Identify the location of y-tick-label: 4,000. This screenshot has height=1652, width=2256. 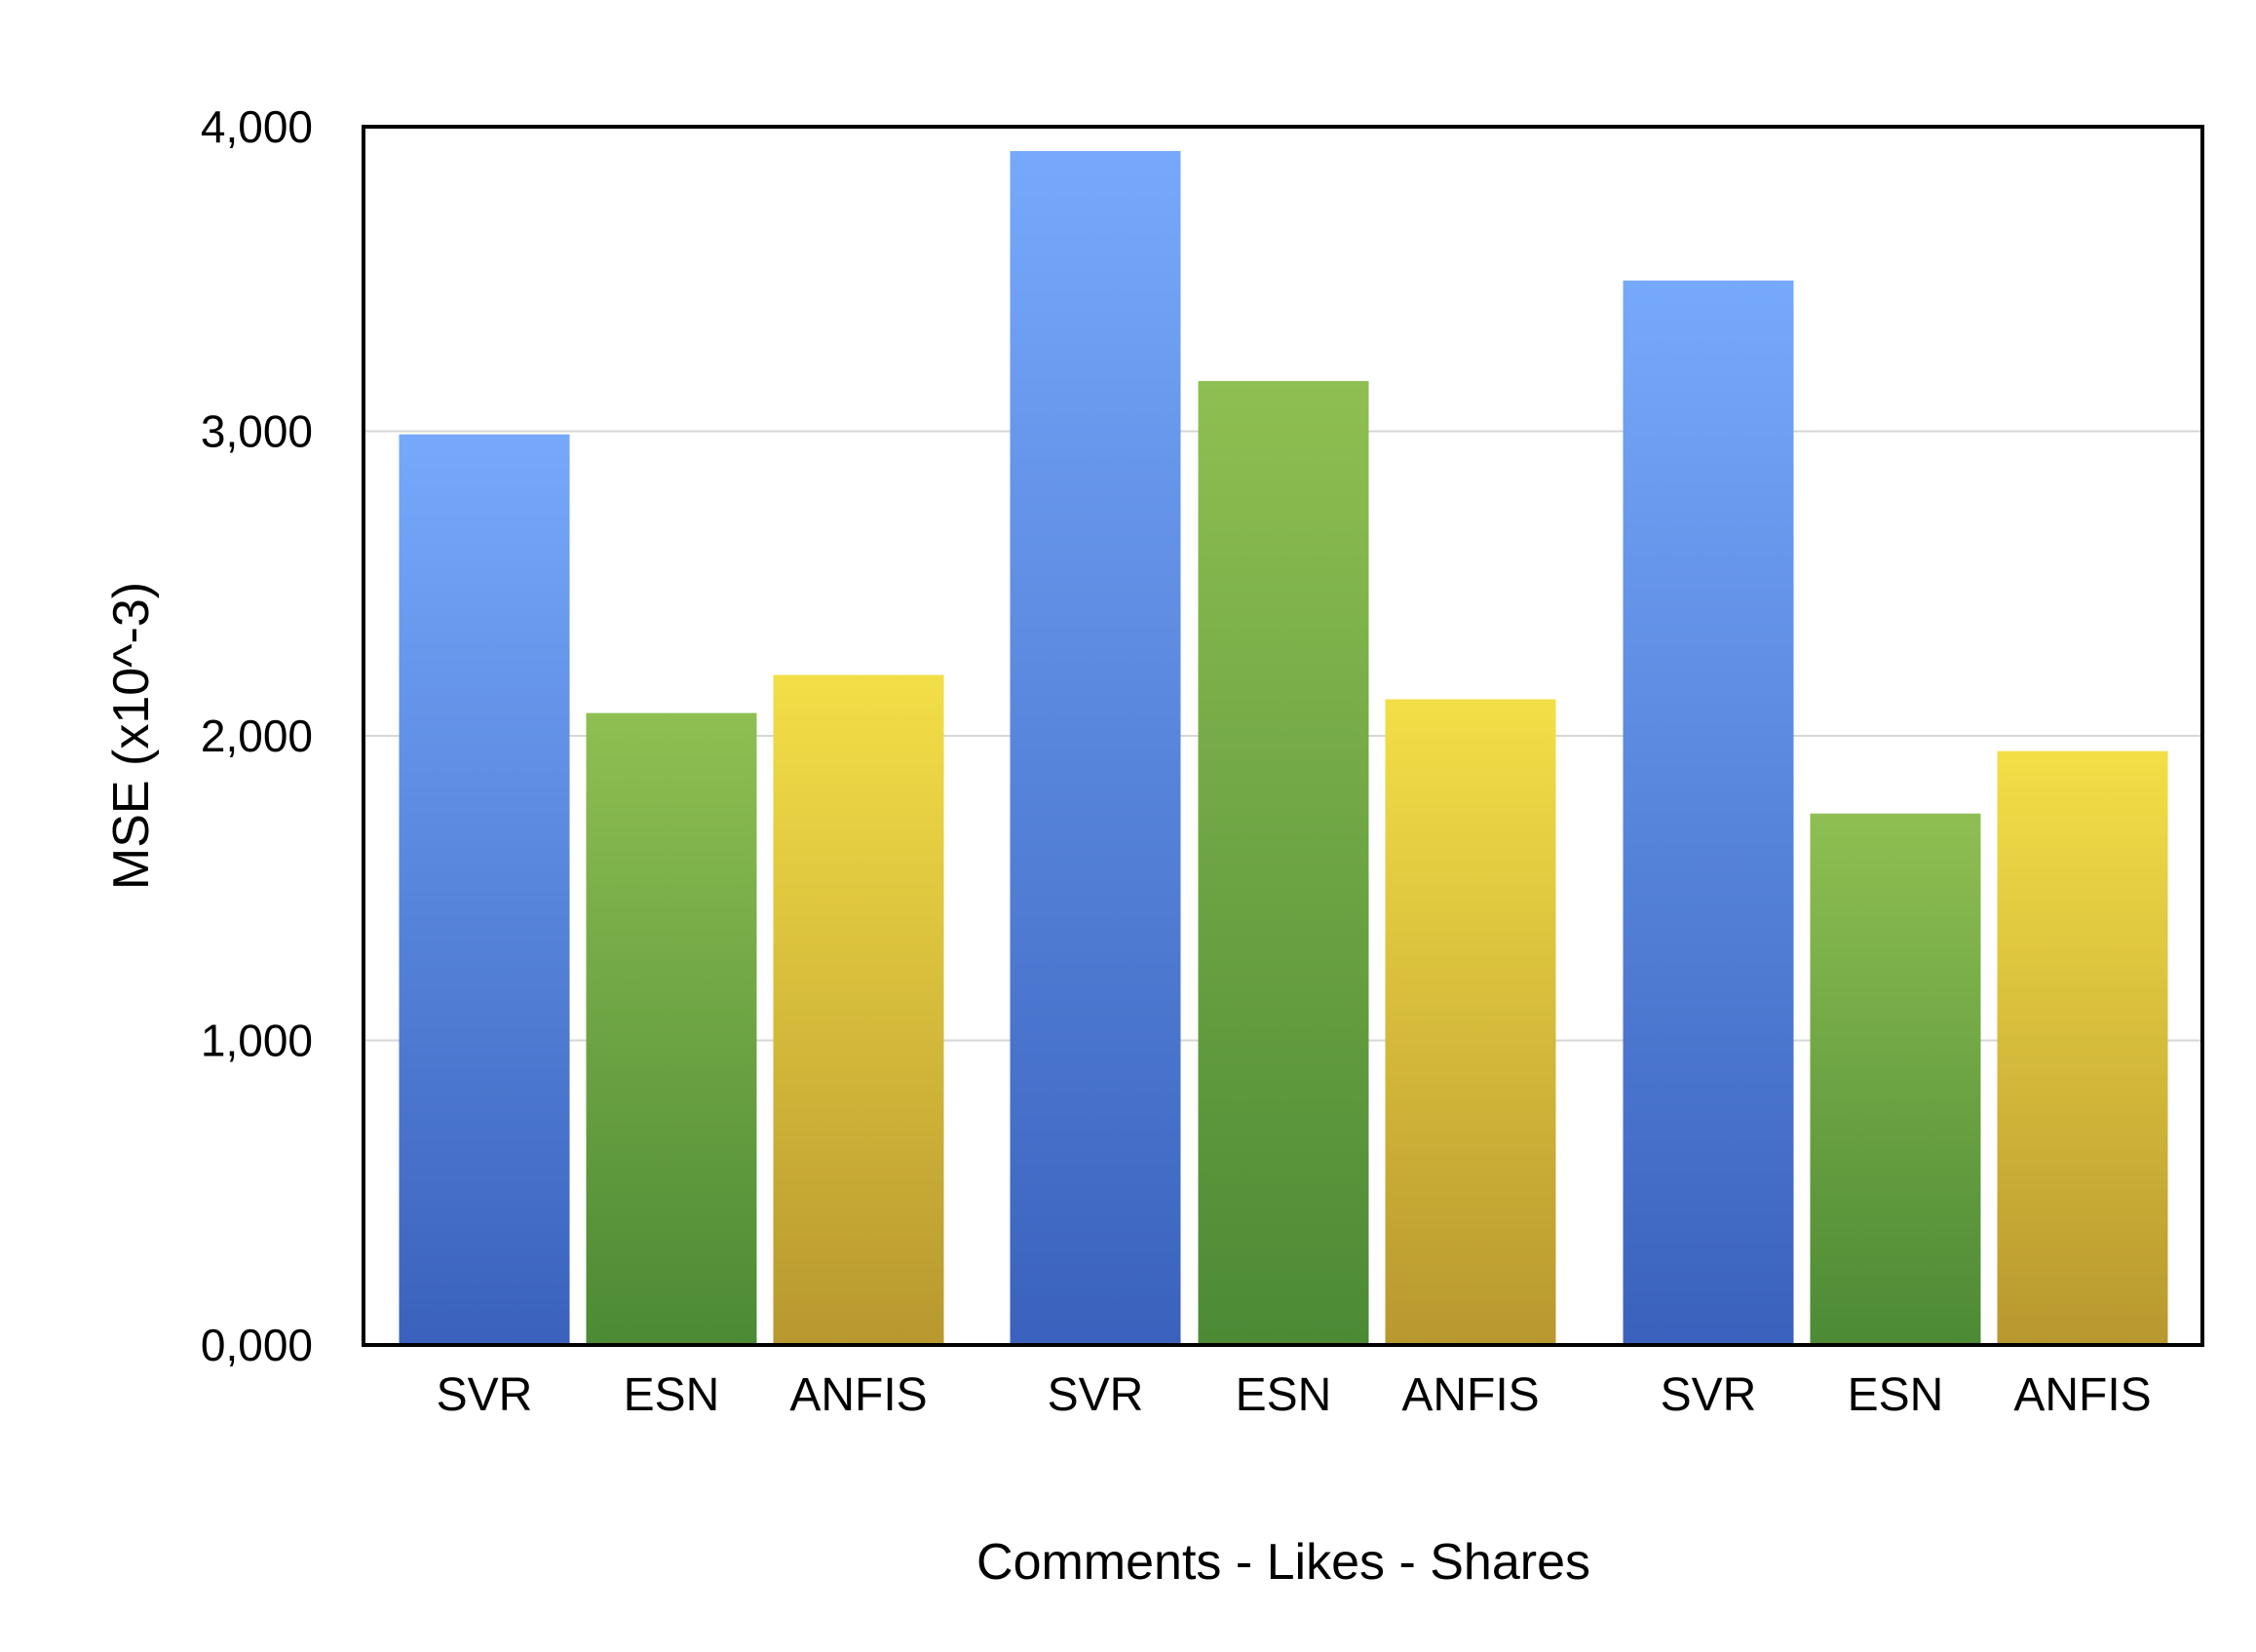
(257, 126).